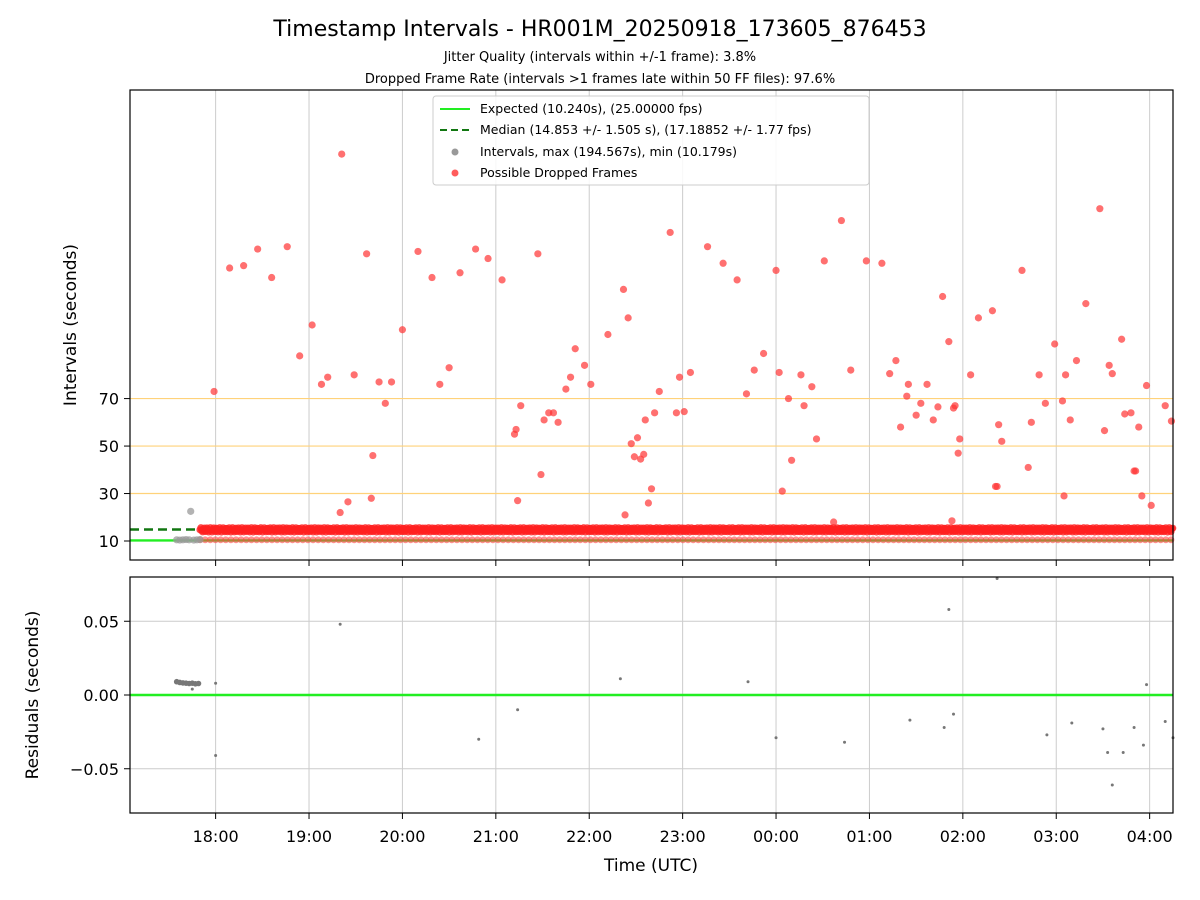  What do you see at coordinates (683, 836) in the screenshot?
I see `x-tick-label: 23:00` at bounding box center [683, 836].